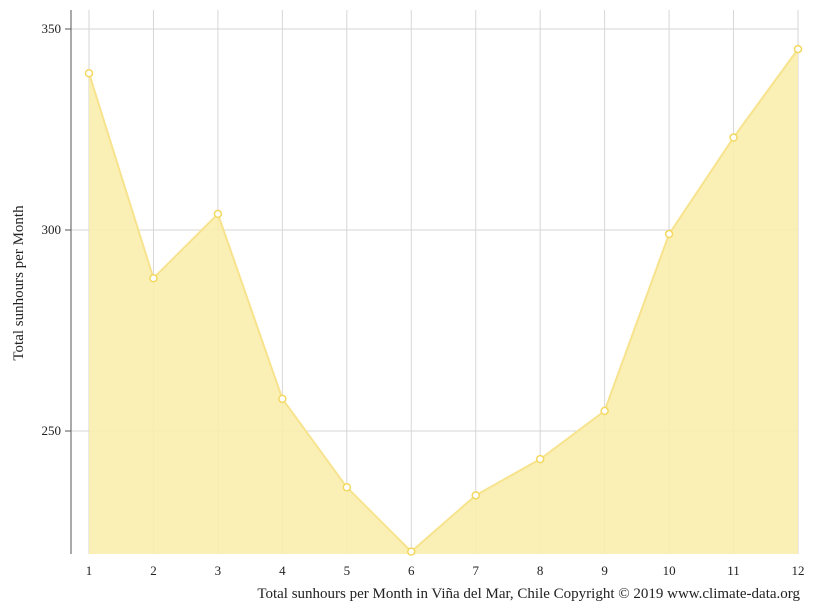 The image size is (815, 611). What do you see at coordinates (475, 570) in the screenshot?
I see `x-tick-label: 7` at bounding box center [475, 570].